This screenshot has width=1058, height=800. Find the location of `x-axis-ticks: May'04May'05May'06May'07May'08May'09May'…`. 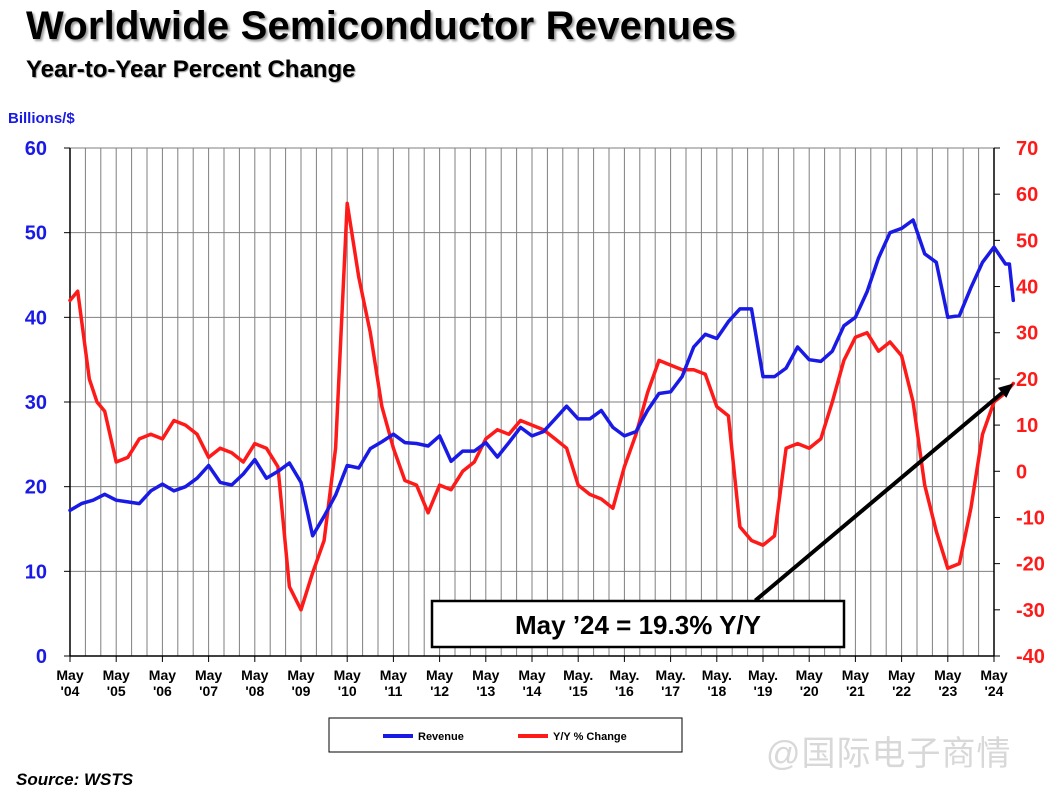

x-axis-ticks: May'04May'05May'06May'07May'08May'09May'… is located at coordinates (532, 677).